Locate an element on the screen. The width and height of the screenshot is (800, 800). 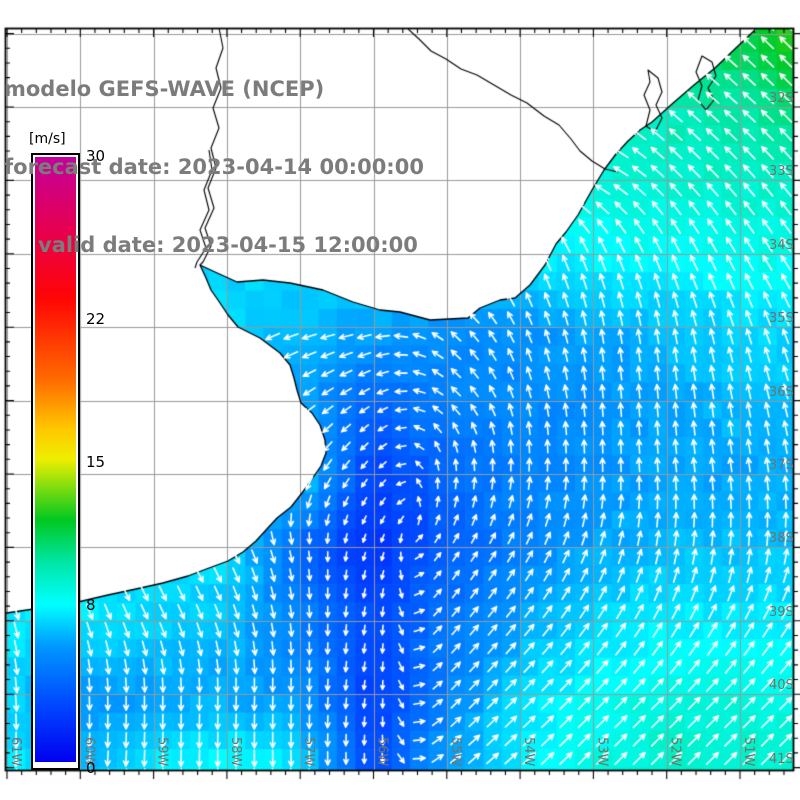
lat-label-32S: 32S is located at coordinates (781, 98).